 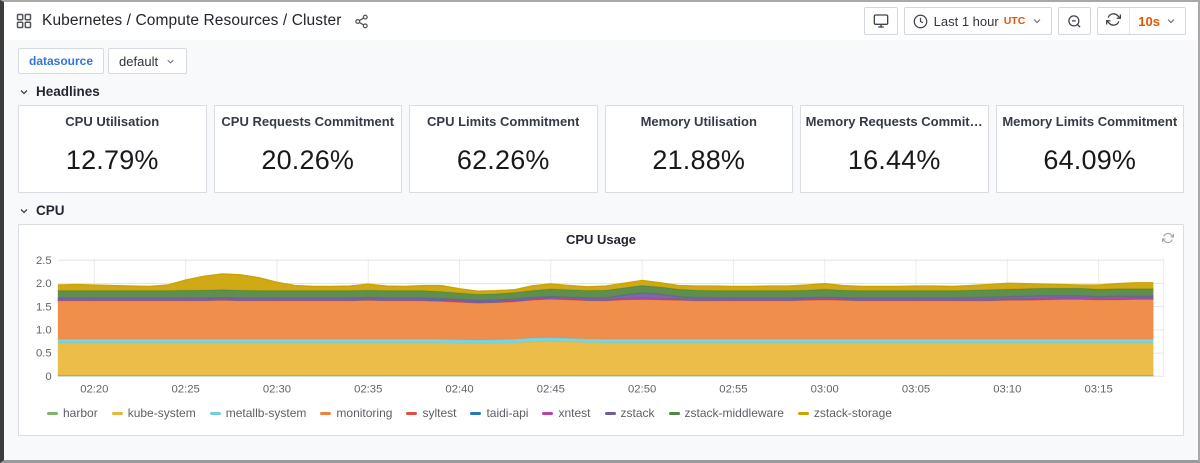 I want to click on x-axis-tick-label: 03:00, so click(x=825, y=390).